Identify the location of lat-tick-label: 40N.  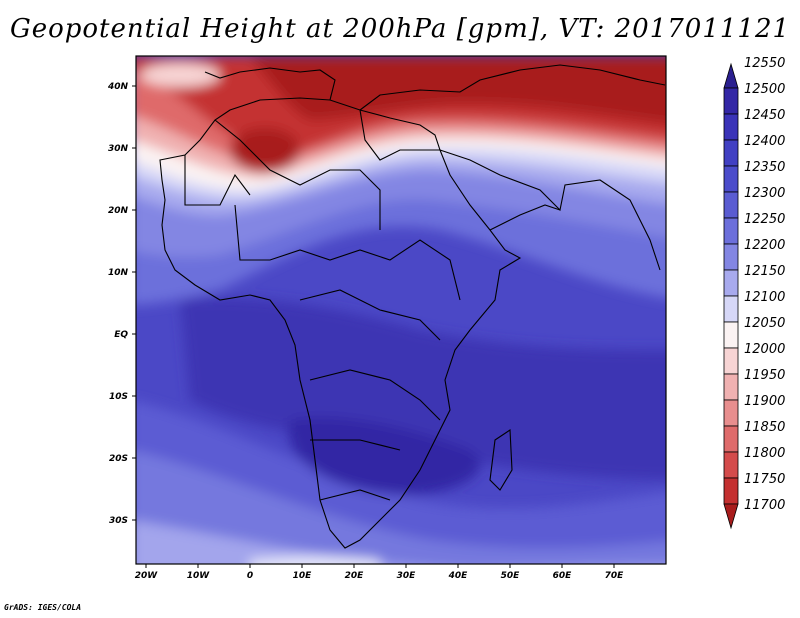
(118, 87).